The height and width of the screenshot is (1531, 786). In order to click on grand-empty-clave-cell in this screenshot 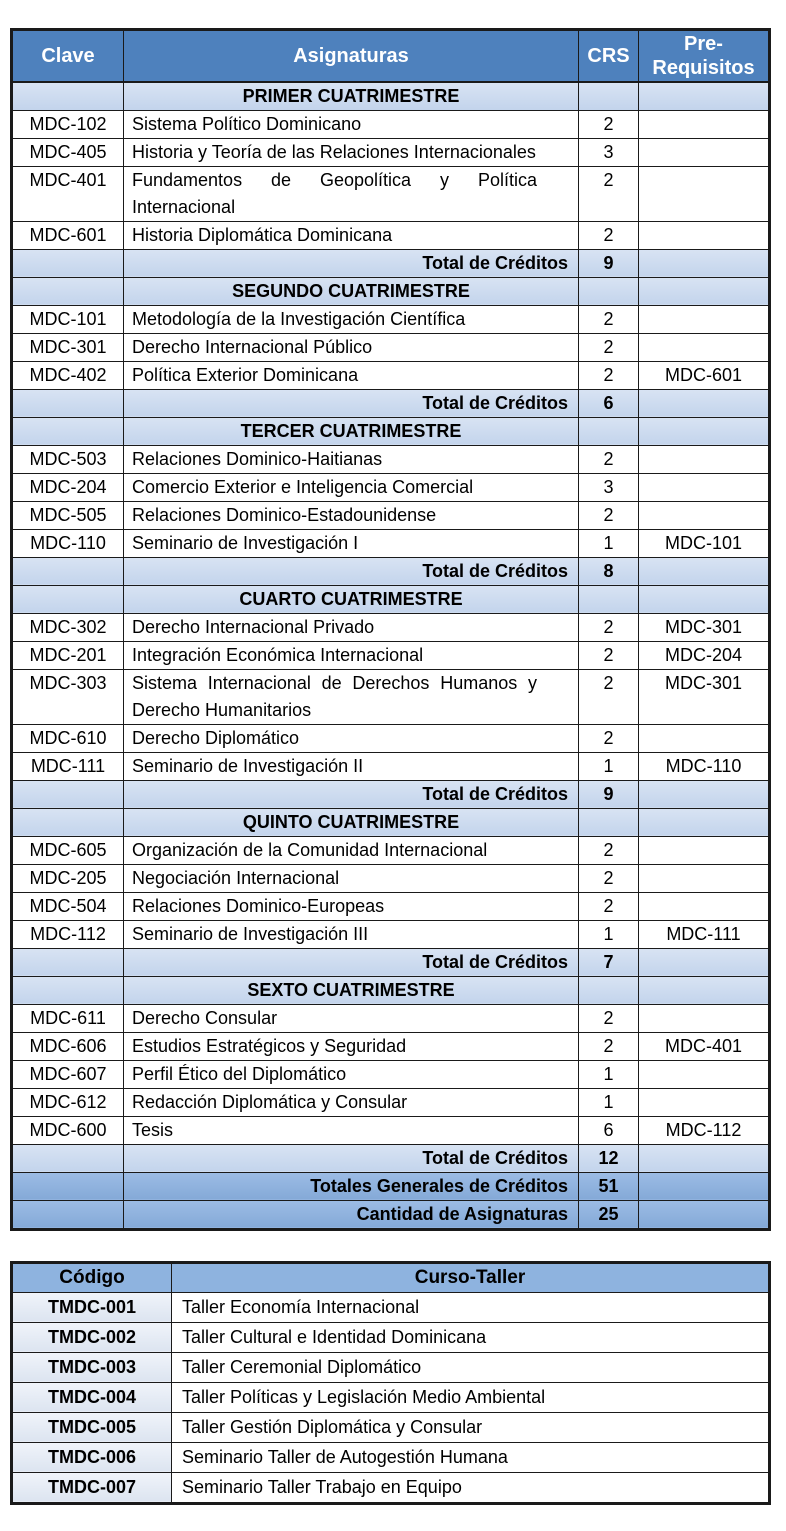, I will do `click(67, 1186)`.